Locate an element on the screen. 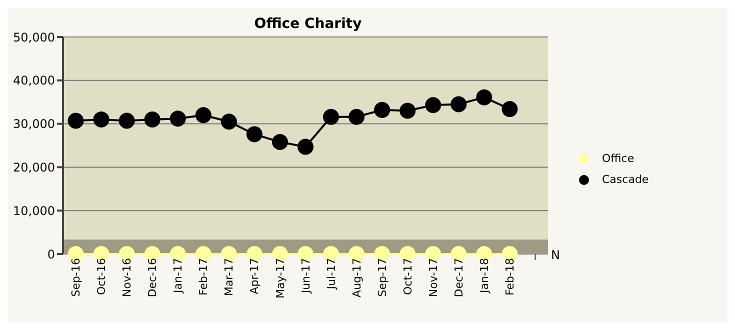 This screenshot has height=330, width=735. x-tick-label: Dec-16 is located at coordinates (153, 278).